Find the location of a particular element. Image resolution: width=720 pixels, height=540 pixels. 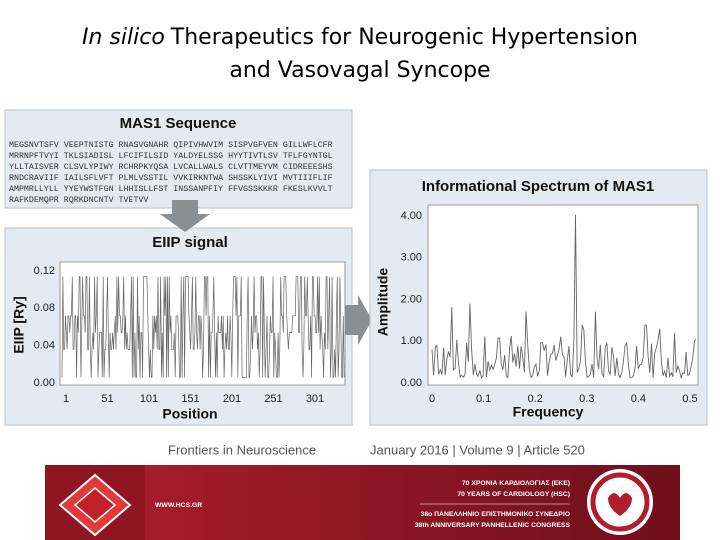

spectrum-x-tick-label: 0.1 is located at coordinates (483, 399).